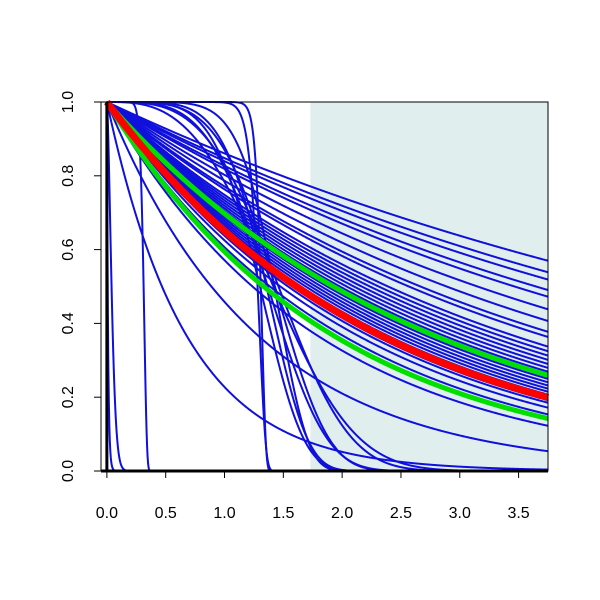 This screenshot has width=600, height=600. I want to click on y-tick-label: 0.4, so click(68, 323).